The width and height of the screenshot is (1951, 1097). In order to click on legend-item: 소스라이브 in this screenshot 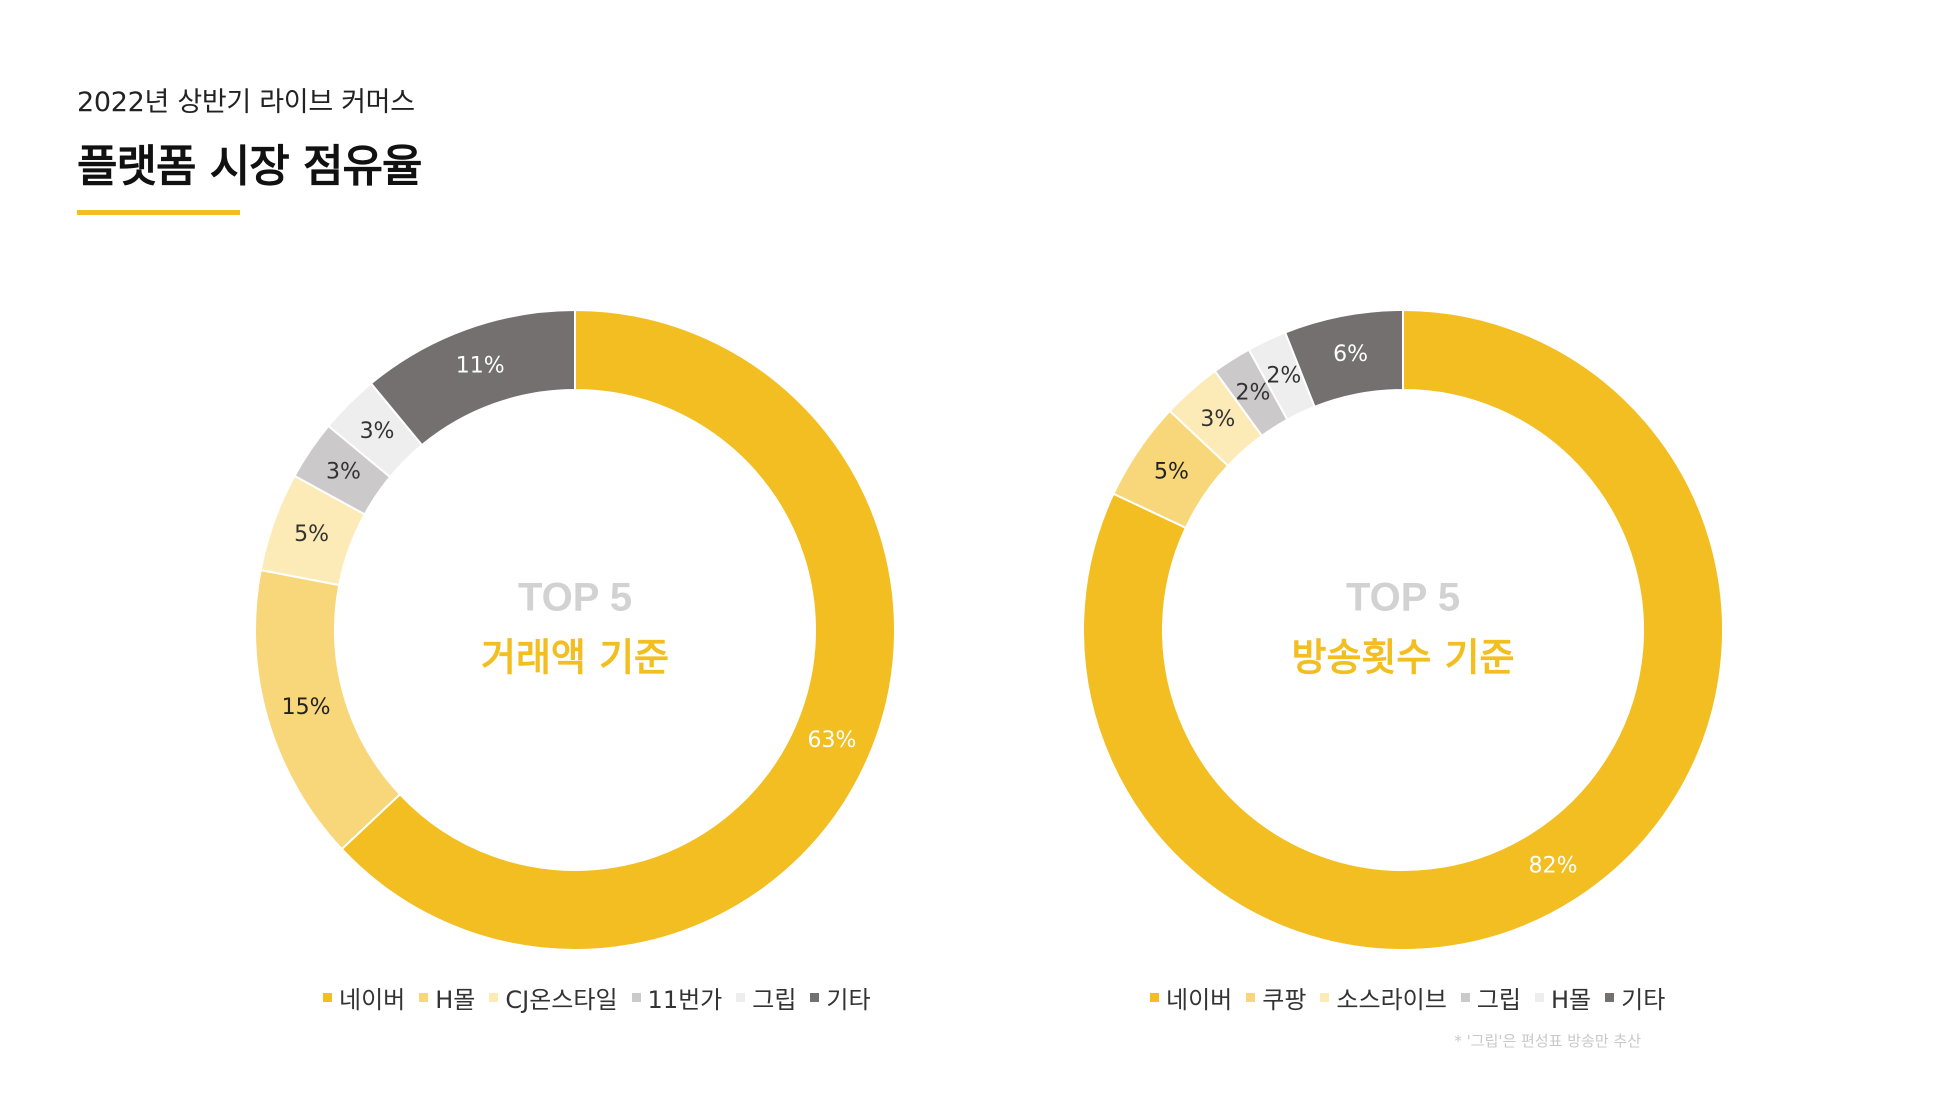, I will do `click(1383, 997)`.